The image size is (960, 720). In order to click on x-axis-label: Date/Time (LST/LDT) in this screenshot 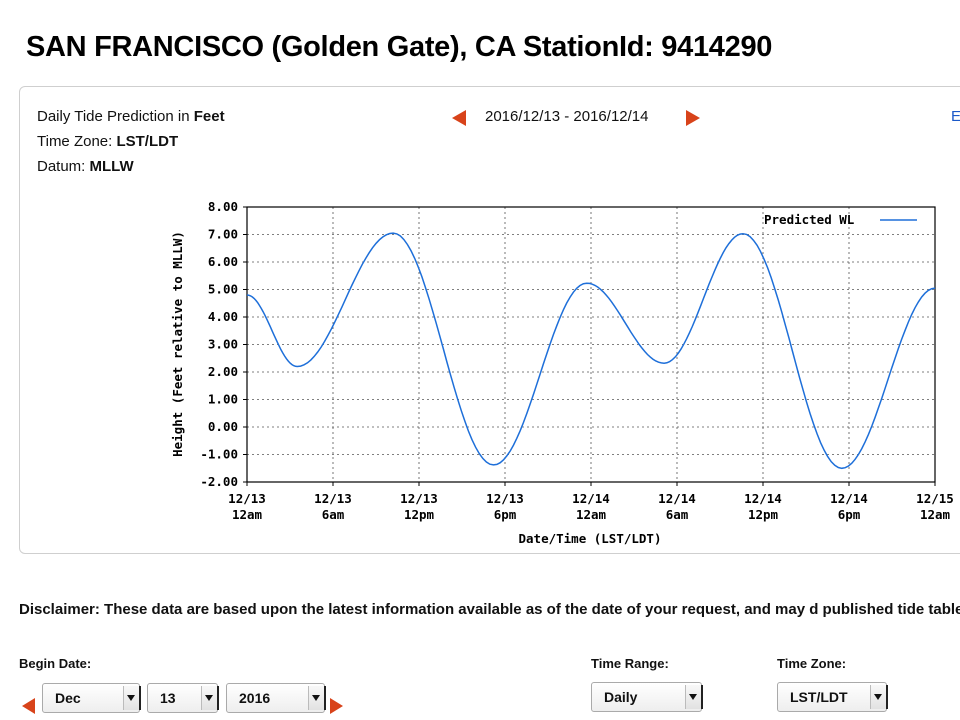, I will do `click(590, 538)`.